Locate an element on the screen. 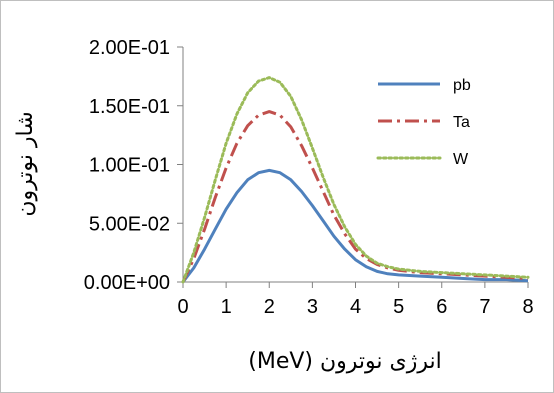 This screenshot has height=393, width=554. y-tick-label: 1.00E-01 is located at coordinates (129, 166).